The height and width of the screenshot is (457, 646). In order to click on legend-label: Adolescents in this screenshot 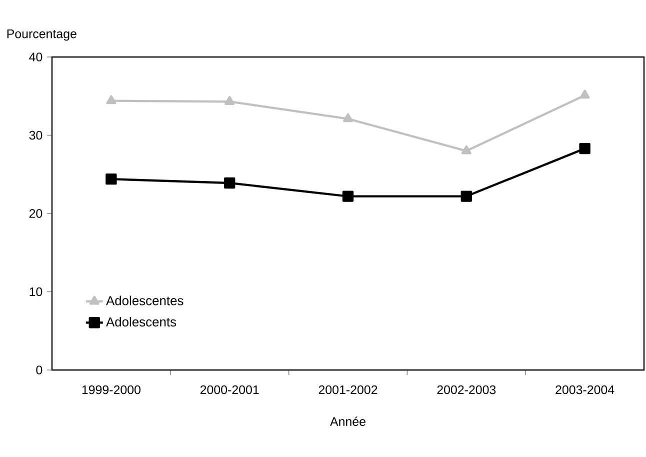, I will do `click(141, 321)`.